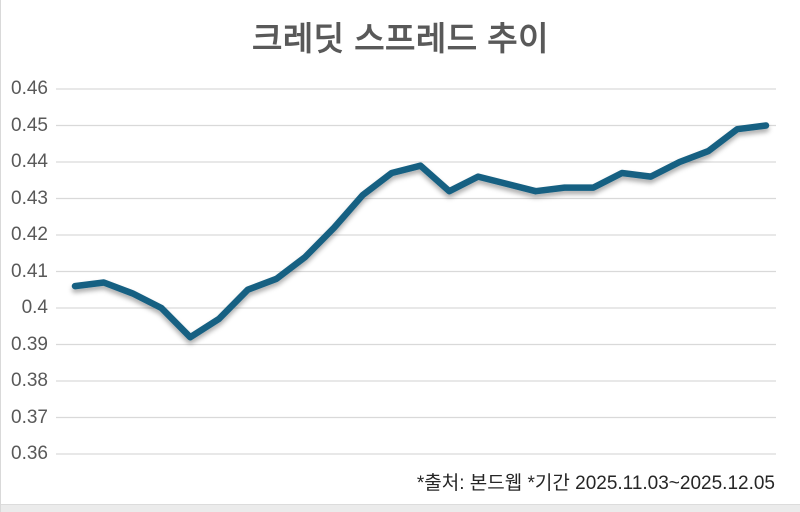 This screenshot has width=800, height=512. What do you see at coordinates (29, 161) in the screenshot?
I see `y-axis-tick-label: 0.44` at bounding box center [29, 161].